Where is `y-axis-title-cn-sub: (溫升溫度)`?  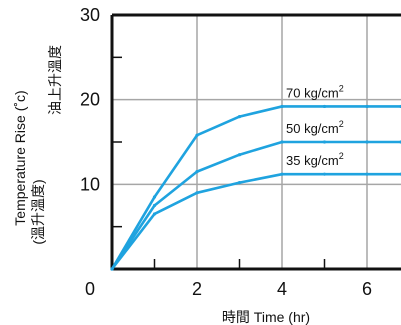 y-axis-title-cn-sub: (溫升溫度) is located at coordinates (38, 211).